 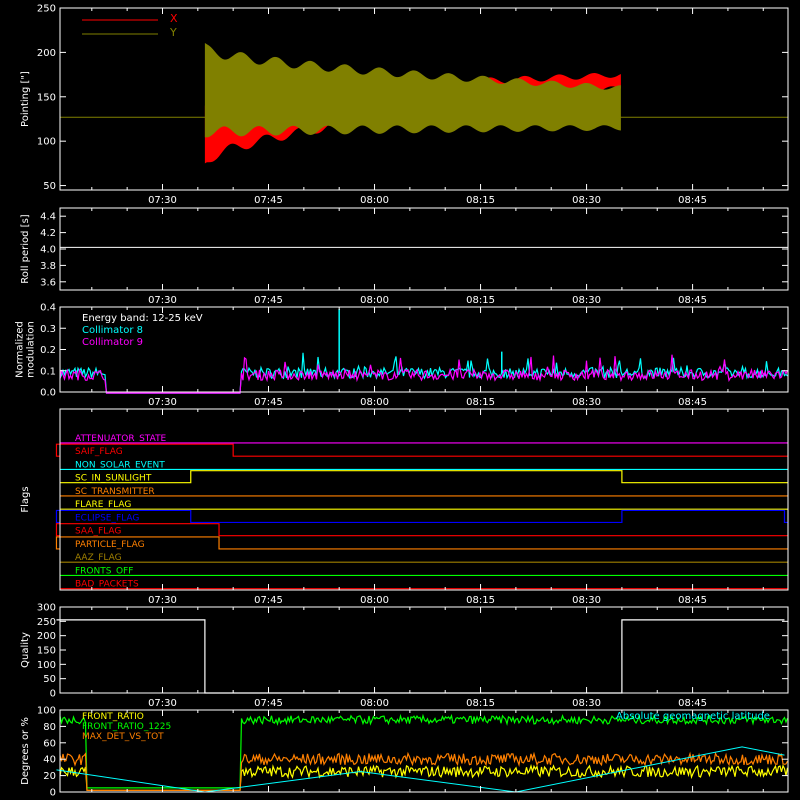 I want to click on x-tick-label-flags-4: 08:30, so click(x=586, y=600).